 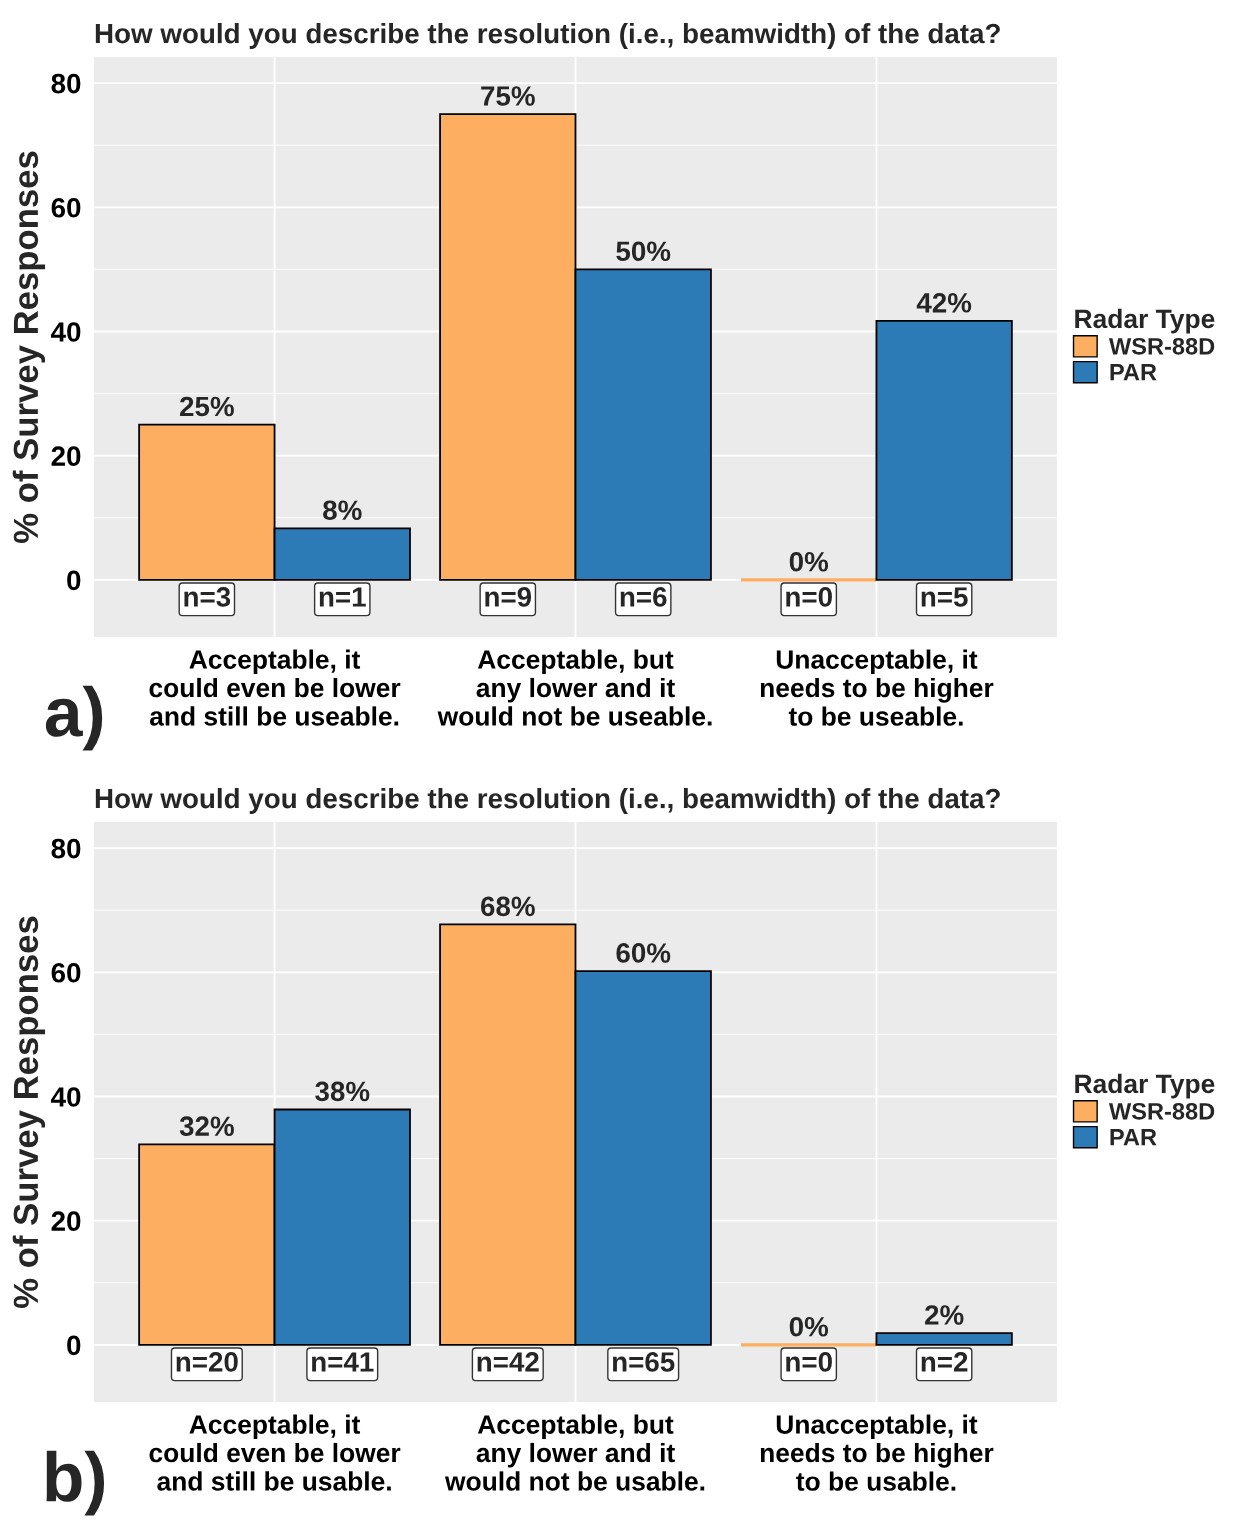 I want to click on annotation: n=42, so click(x=508, y=1362).